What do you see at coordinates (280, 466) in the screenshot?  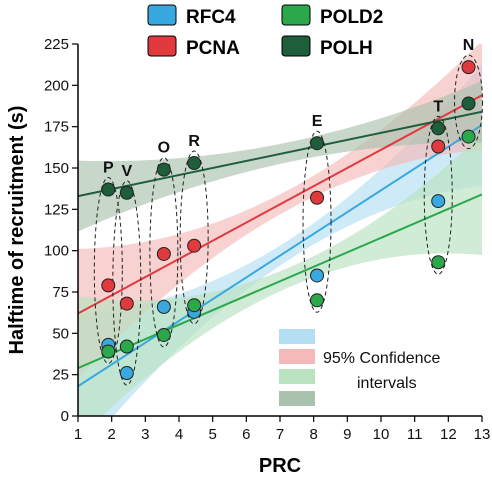 I see `x-axis-title: PRC` at bounding box center [280, 466].